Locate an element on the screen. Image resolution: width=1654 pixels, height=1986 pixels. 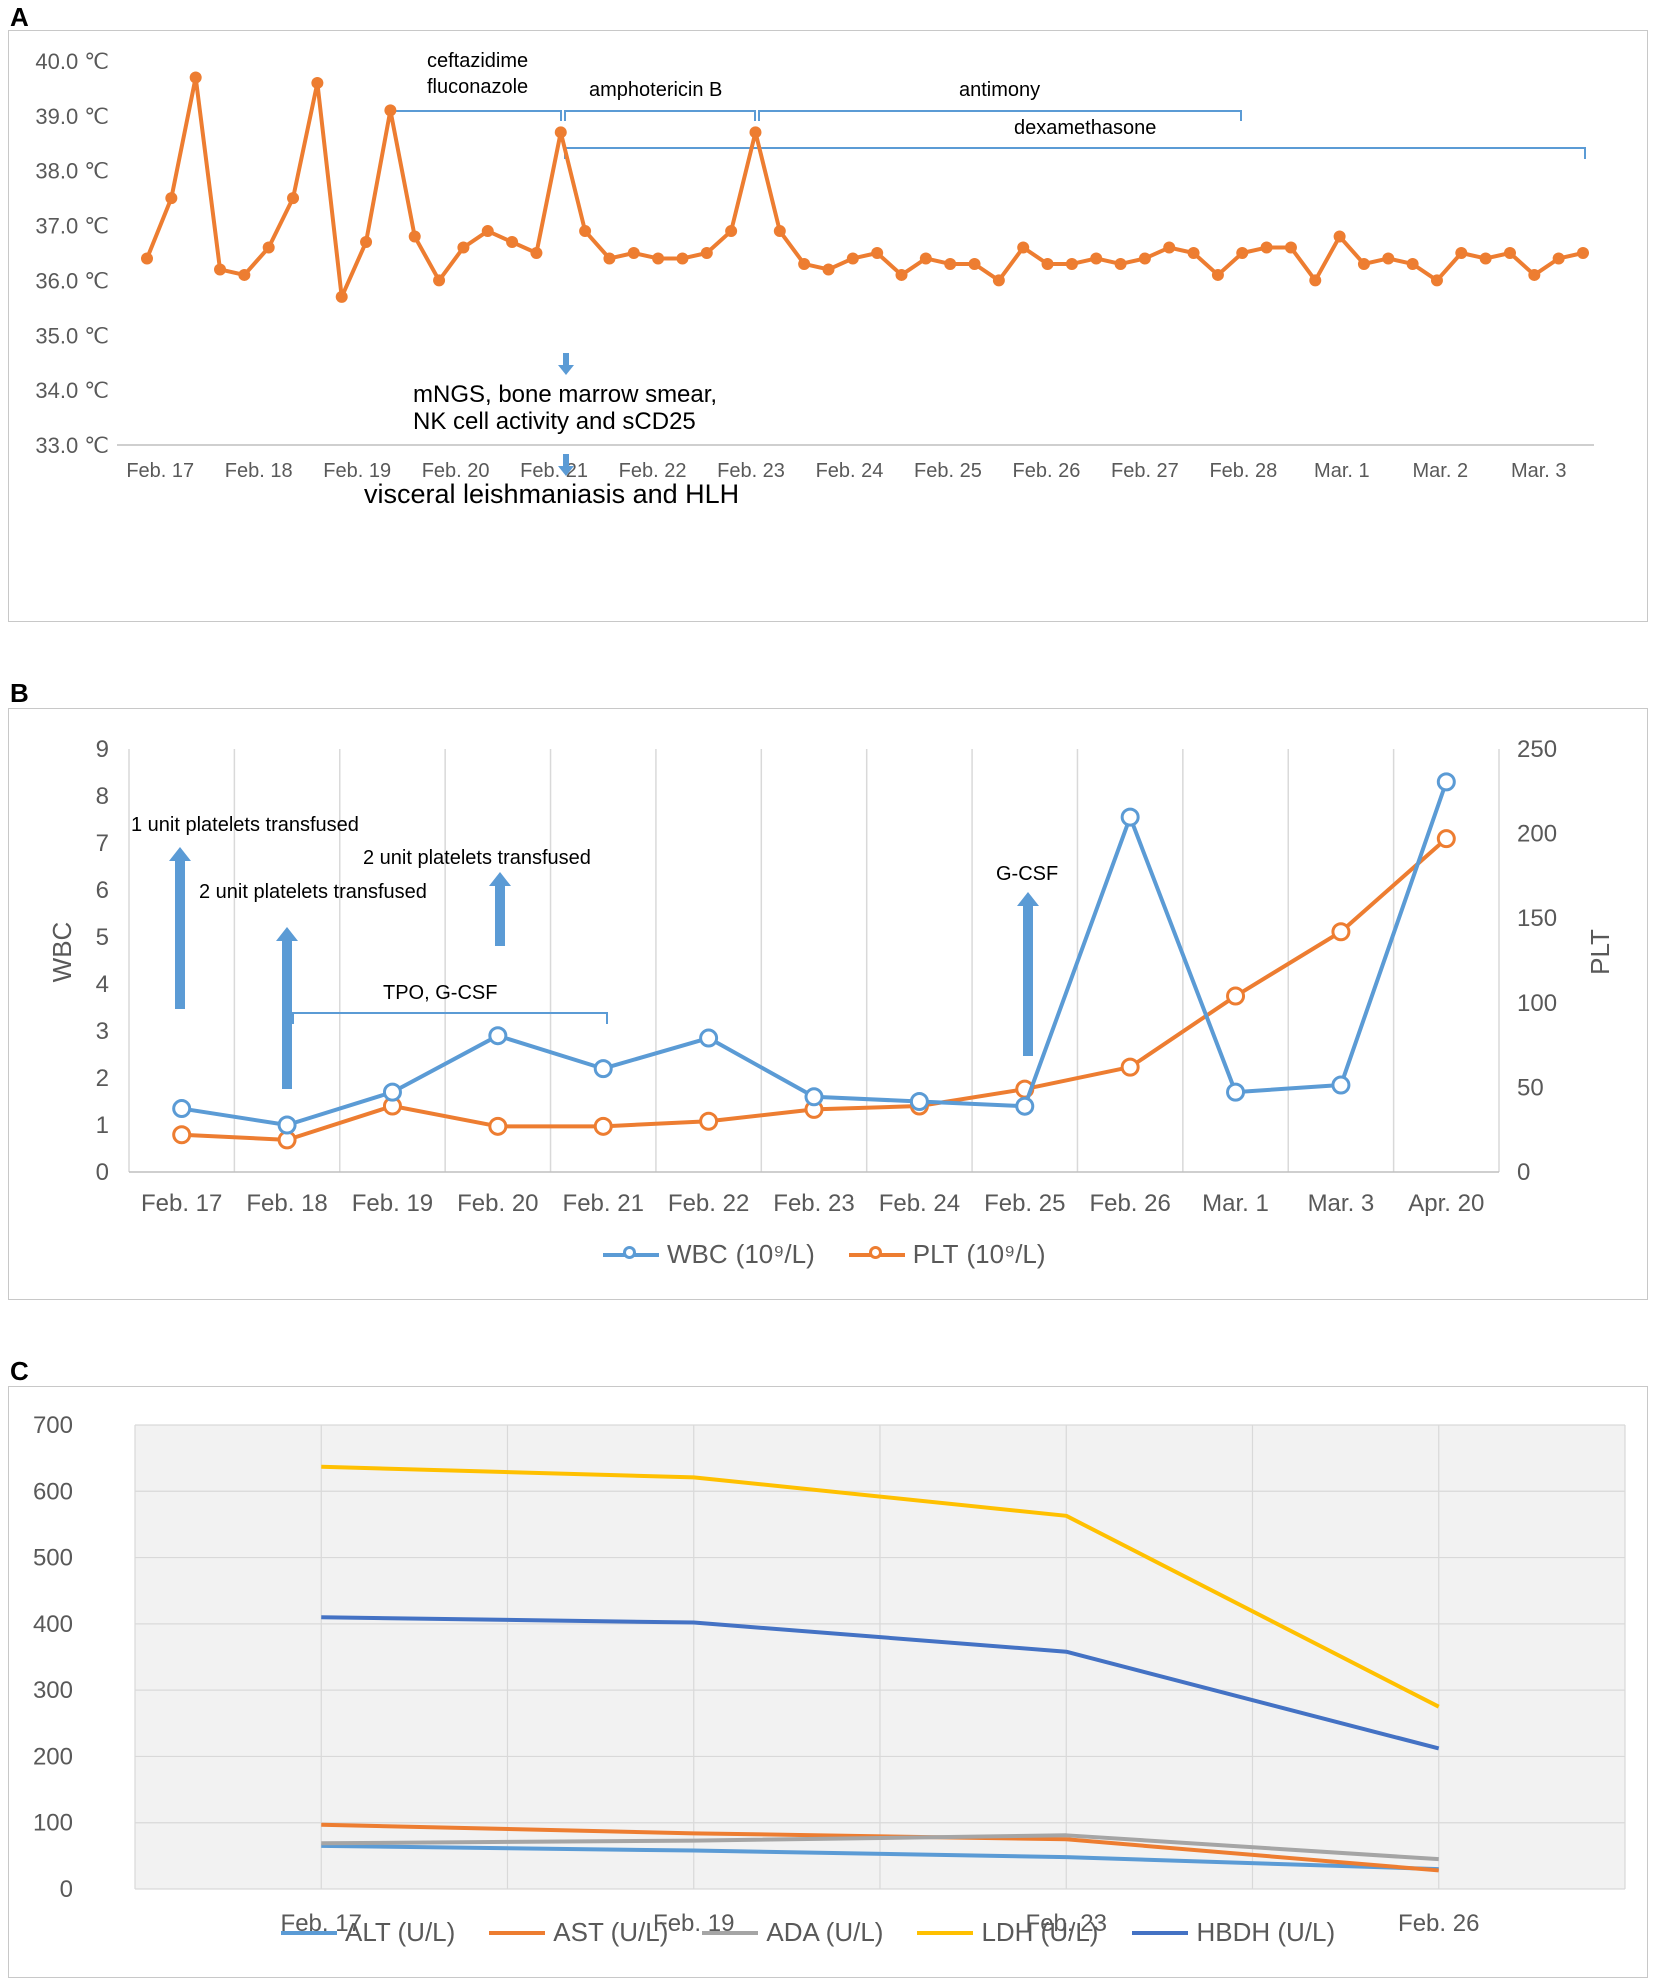
legend-unit-wbc: (10⁹/L) is located at coordinates (775, 1254).